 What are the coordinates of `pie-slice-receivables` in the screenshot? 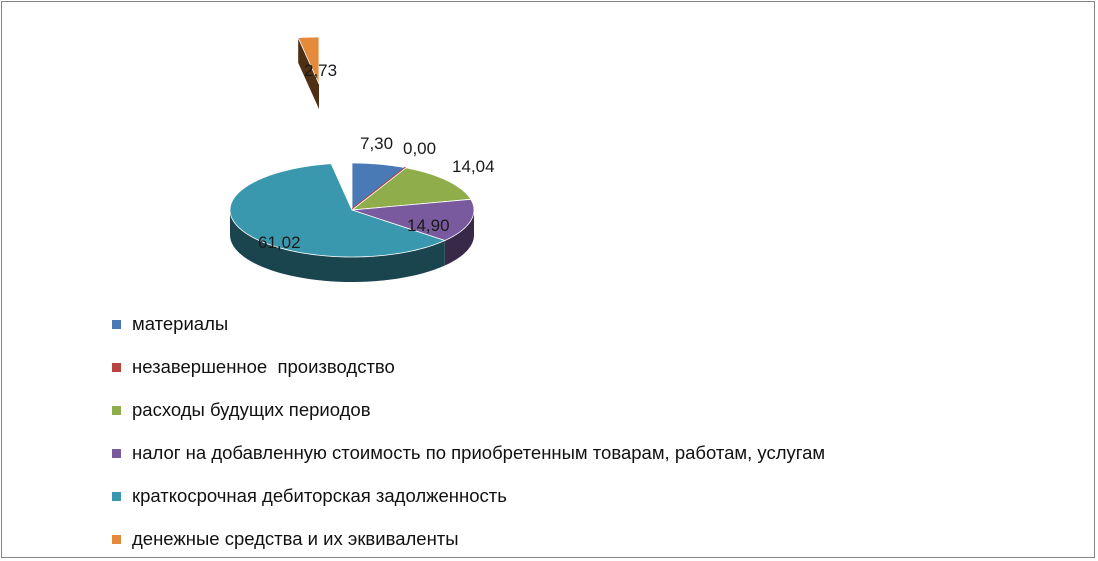 It's located at (337, 210).